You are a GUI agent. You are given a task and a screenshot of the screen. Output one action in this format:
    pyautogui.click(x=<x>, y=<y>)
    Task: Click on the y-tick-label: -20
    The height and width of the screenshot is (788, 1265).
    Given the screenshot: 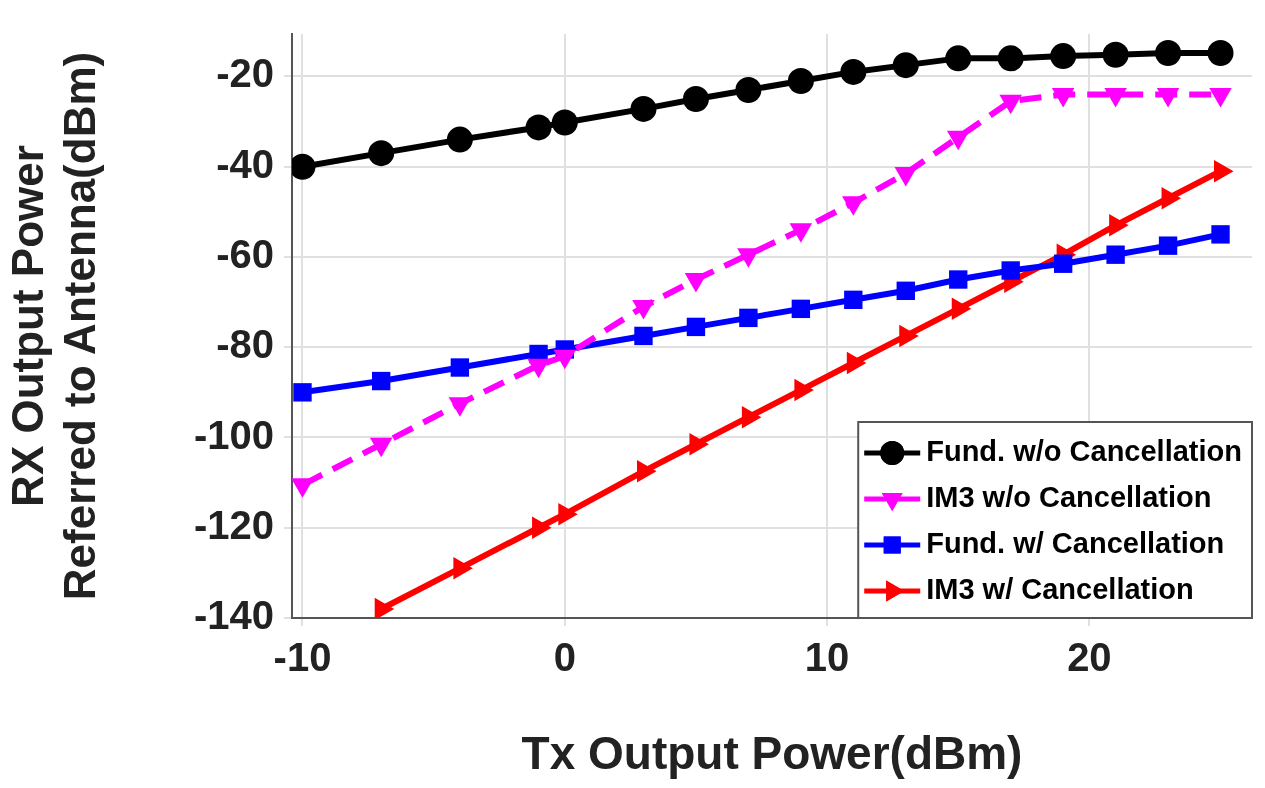 What is the action you would take?
    pyautogui.click(x=245, y=73)
    